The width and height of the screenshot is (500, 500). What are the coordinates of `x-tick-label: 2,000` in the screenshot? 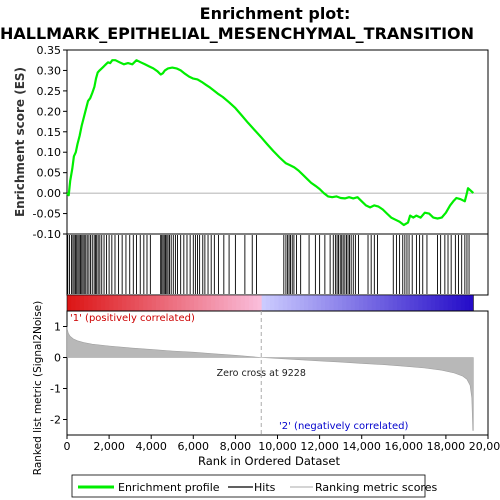 It's located at (109, 446).